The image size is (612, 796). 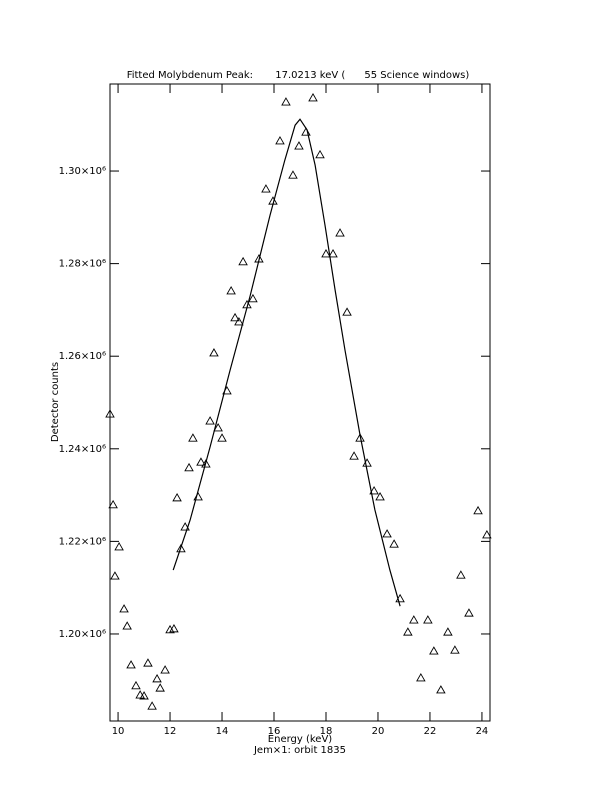 What do you see at coordinates (170, 731) in the screenshot?
I see `x-tick-label: 12` at bounding box center [170, 731].